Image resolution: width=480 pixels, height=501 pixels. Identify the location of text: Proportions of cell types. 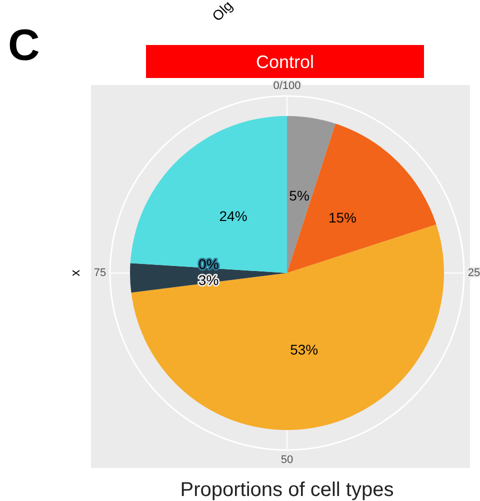
(287, 490).